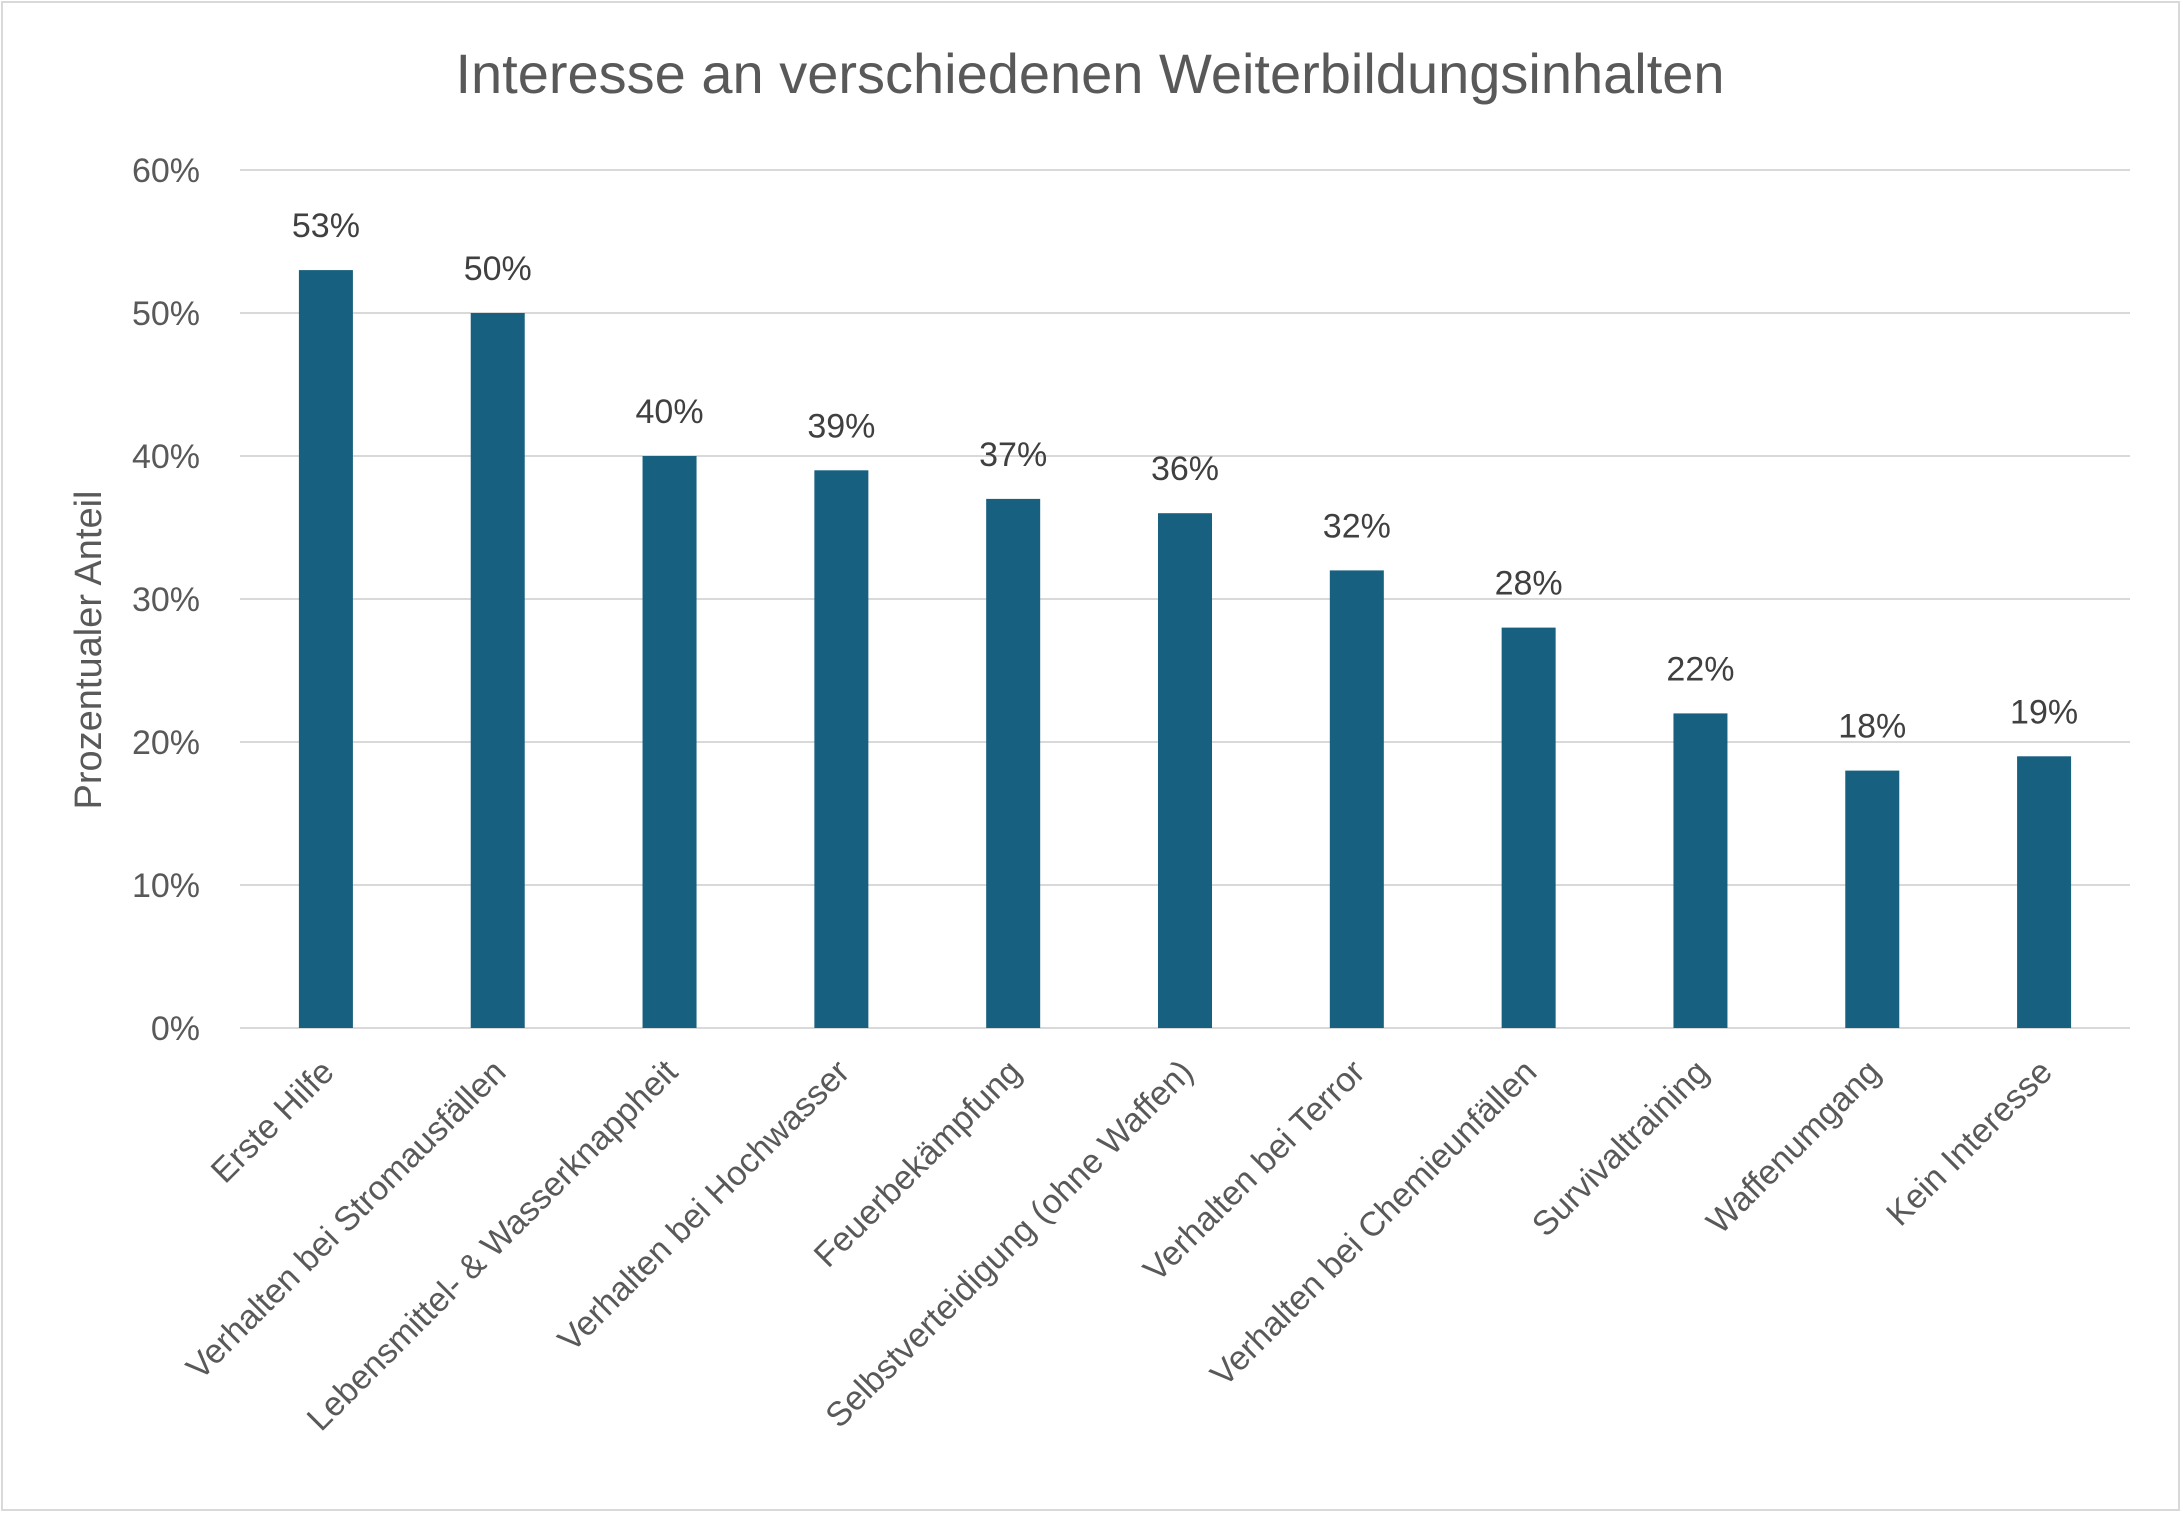 This screenshot has width=2183, height=1514. I want to click on x-tick-label: Lebensmittel- & Wasserknappheit, so click(493, 1245).